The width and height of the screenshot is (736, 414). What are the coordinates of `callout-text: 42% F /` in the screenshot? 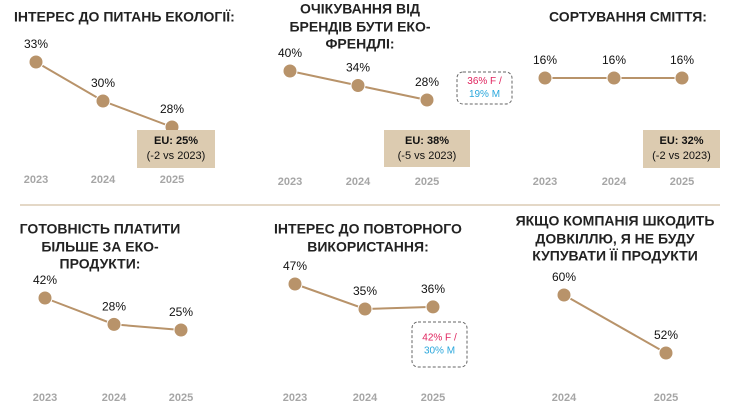 It's located at (439, 338).